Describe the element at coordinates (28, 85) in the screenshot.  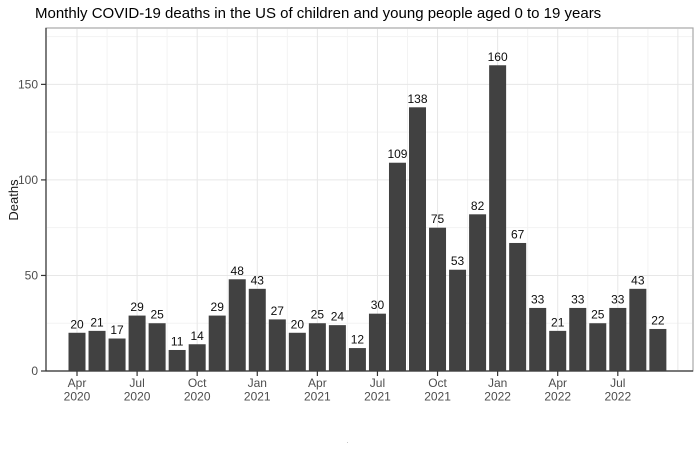
I see `y-tick-label: 150` at that location.